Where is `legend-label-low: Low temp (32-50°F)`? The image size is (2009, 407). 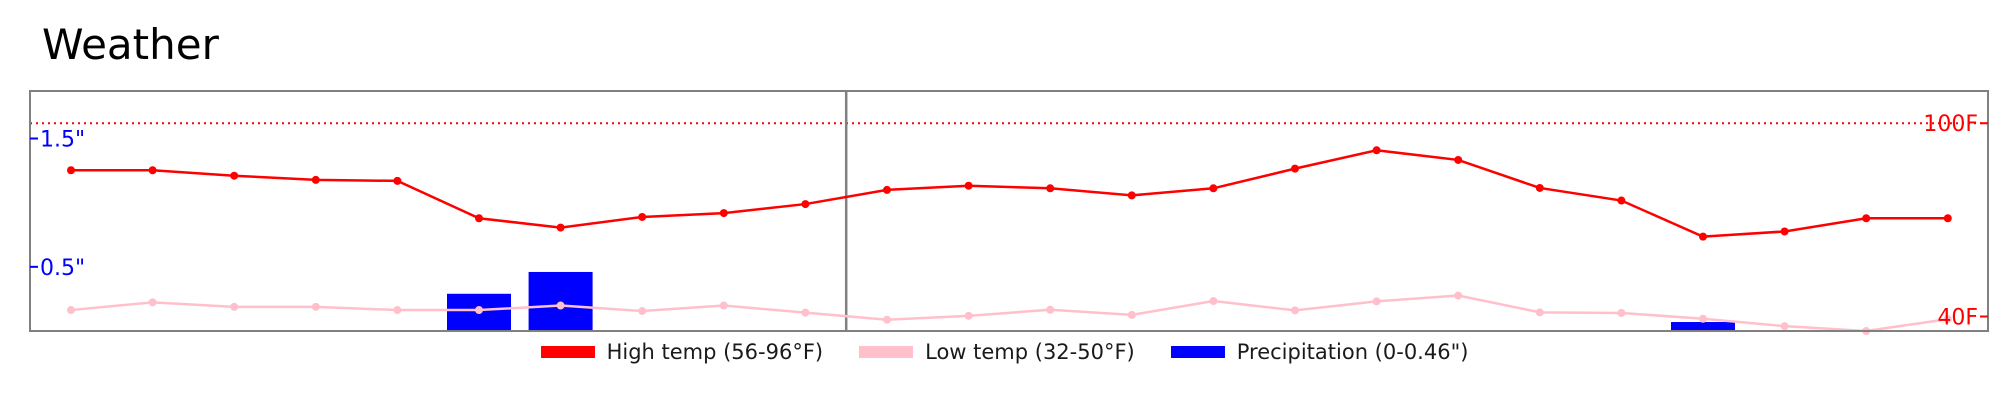
legend-label-low: Low temp (32-50°F) is located at coordinates (1030, 352).